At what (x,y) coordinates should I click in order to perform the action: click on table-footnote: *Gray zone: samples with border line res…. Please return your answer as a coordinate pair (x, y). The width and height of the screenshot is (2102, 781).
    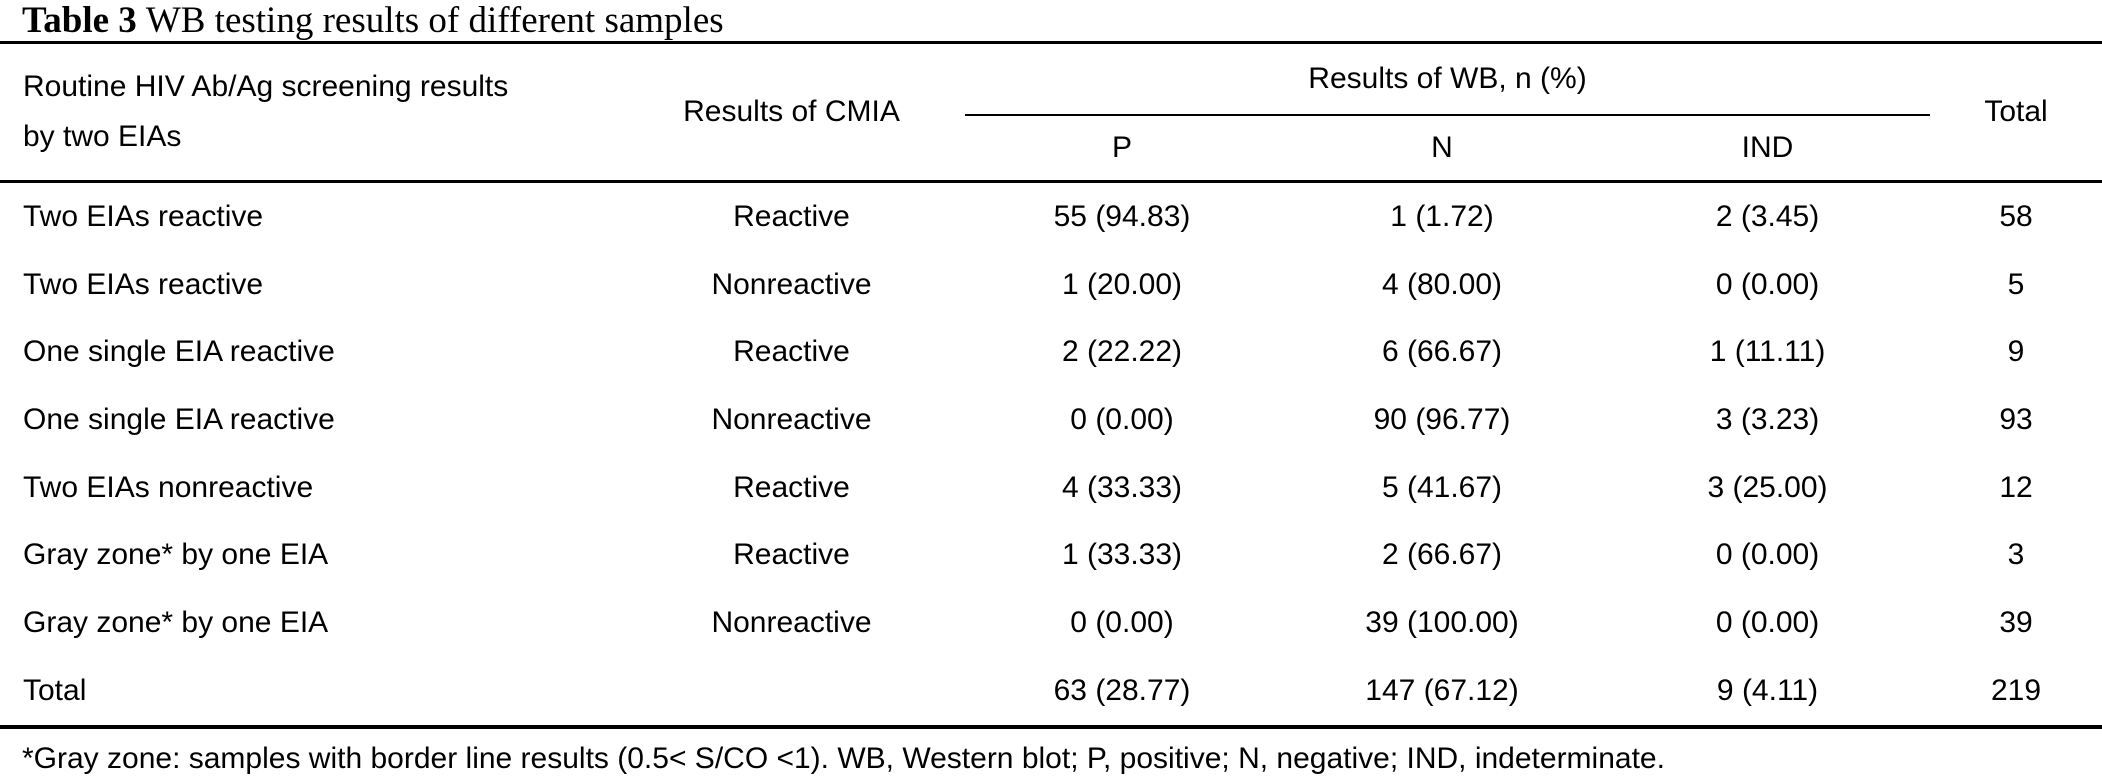
    Looking at the image, I should click on (843, 758).